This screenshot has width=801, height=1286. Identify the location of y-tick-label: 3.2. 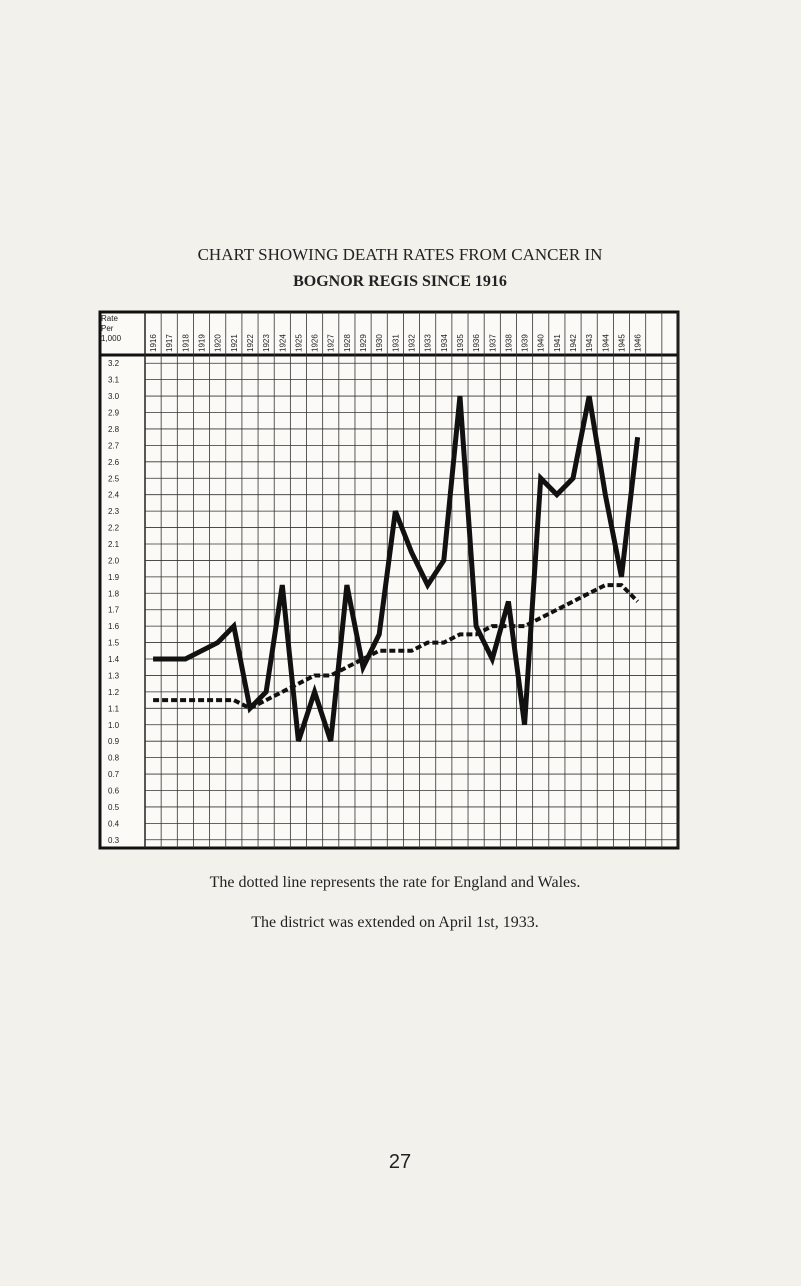
(114, 363).